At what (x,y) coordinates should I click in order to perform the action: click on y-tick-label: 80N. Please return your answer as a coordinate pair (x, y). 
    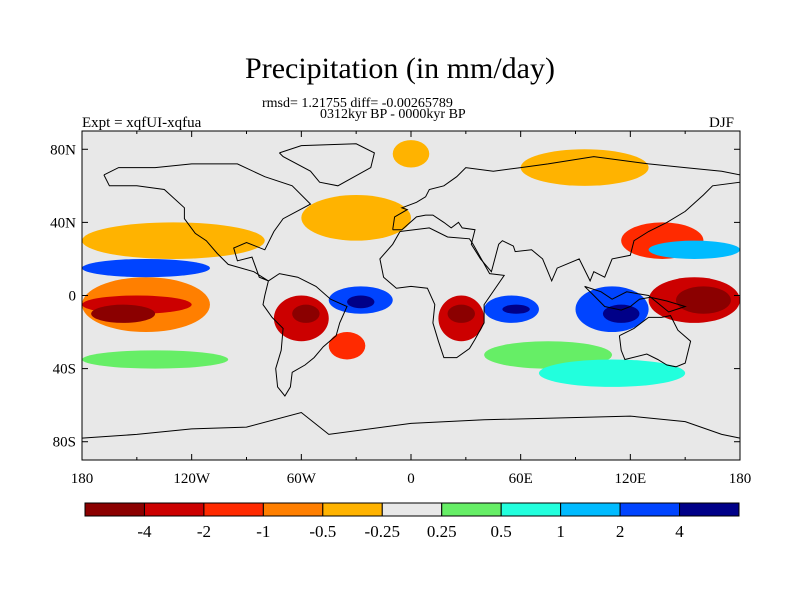
    Looking at the image, I should click on (63, 150).